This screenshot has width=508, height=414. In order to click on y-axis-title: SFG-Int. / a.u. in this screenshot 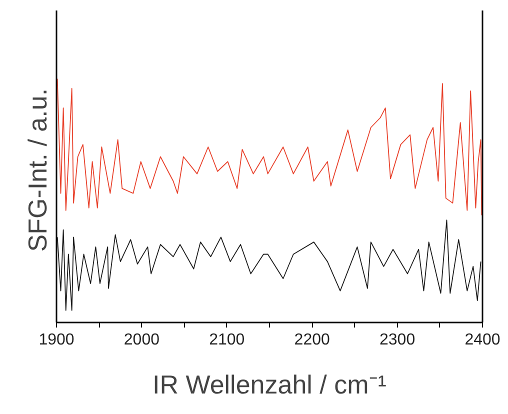, I will do `click(37, 170)`.